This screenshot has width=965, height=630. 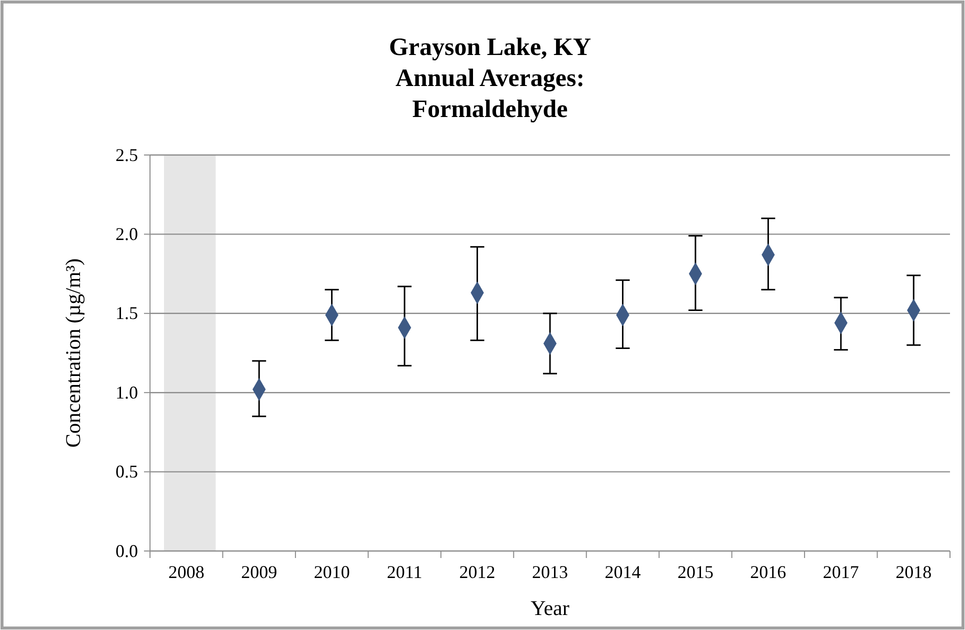 What do you see at coordinates (259, 572) in the screenshot?
I see `x-tick-label: 2009` at bounding box center [259, 572].